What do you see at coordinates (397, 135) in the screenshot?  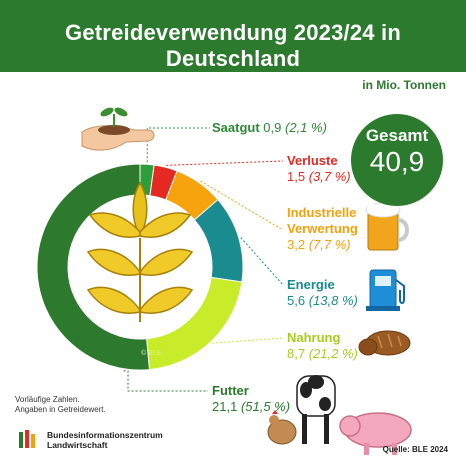 I see `total-label: Gesamt` at bounding box center [397, 135].